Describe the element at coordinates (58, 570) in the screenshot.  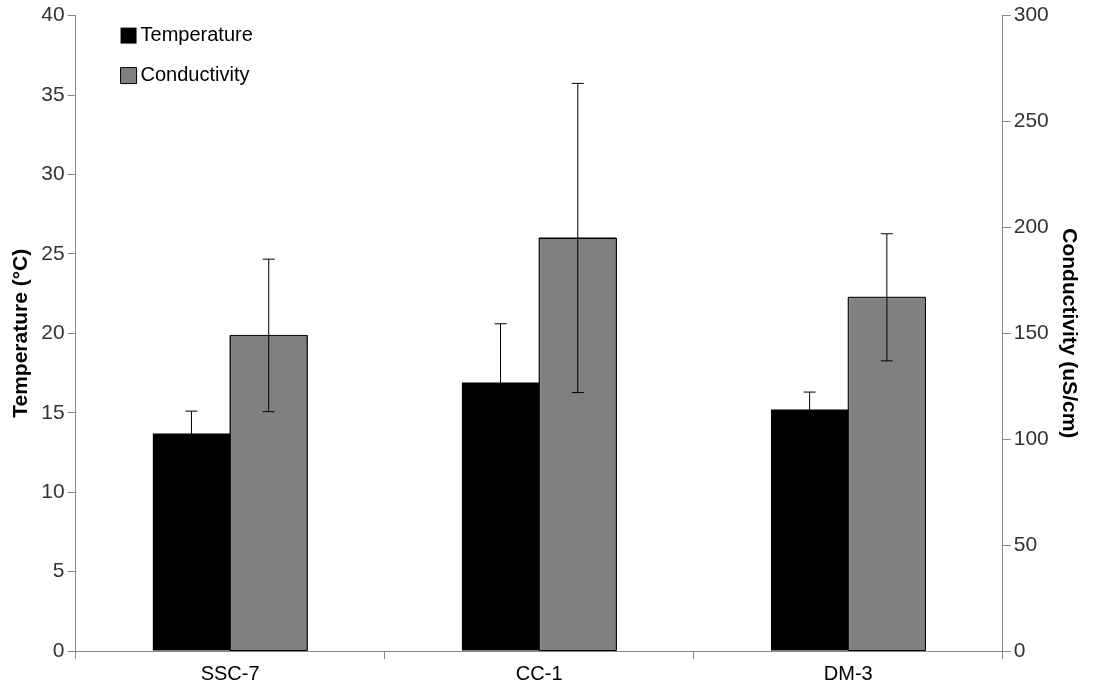
I see `y-tick-label: 5` at that location.